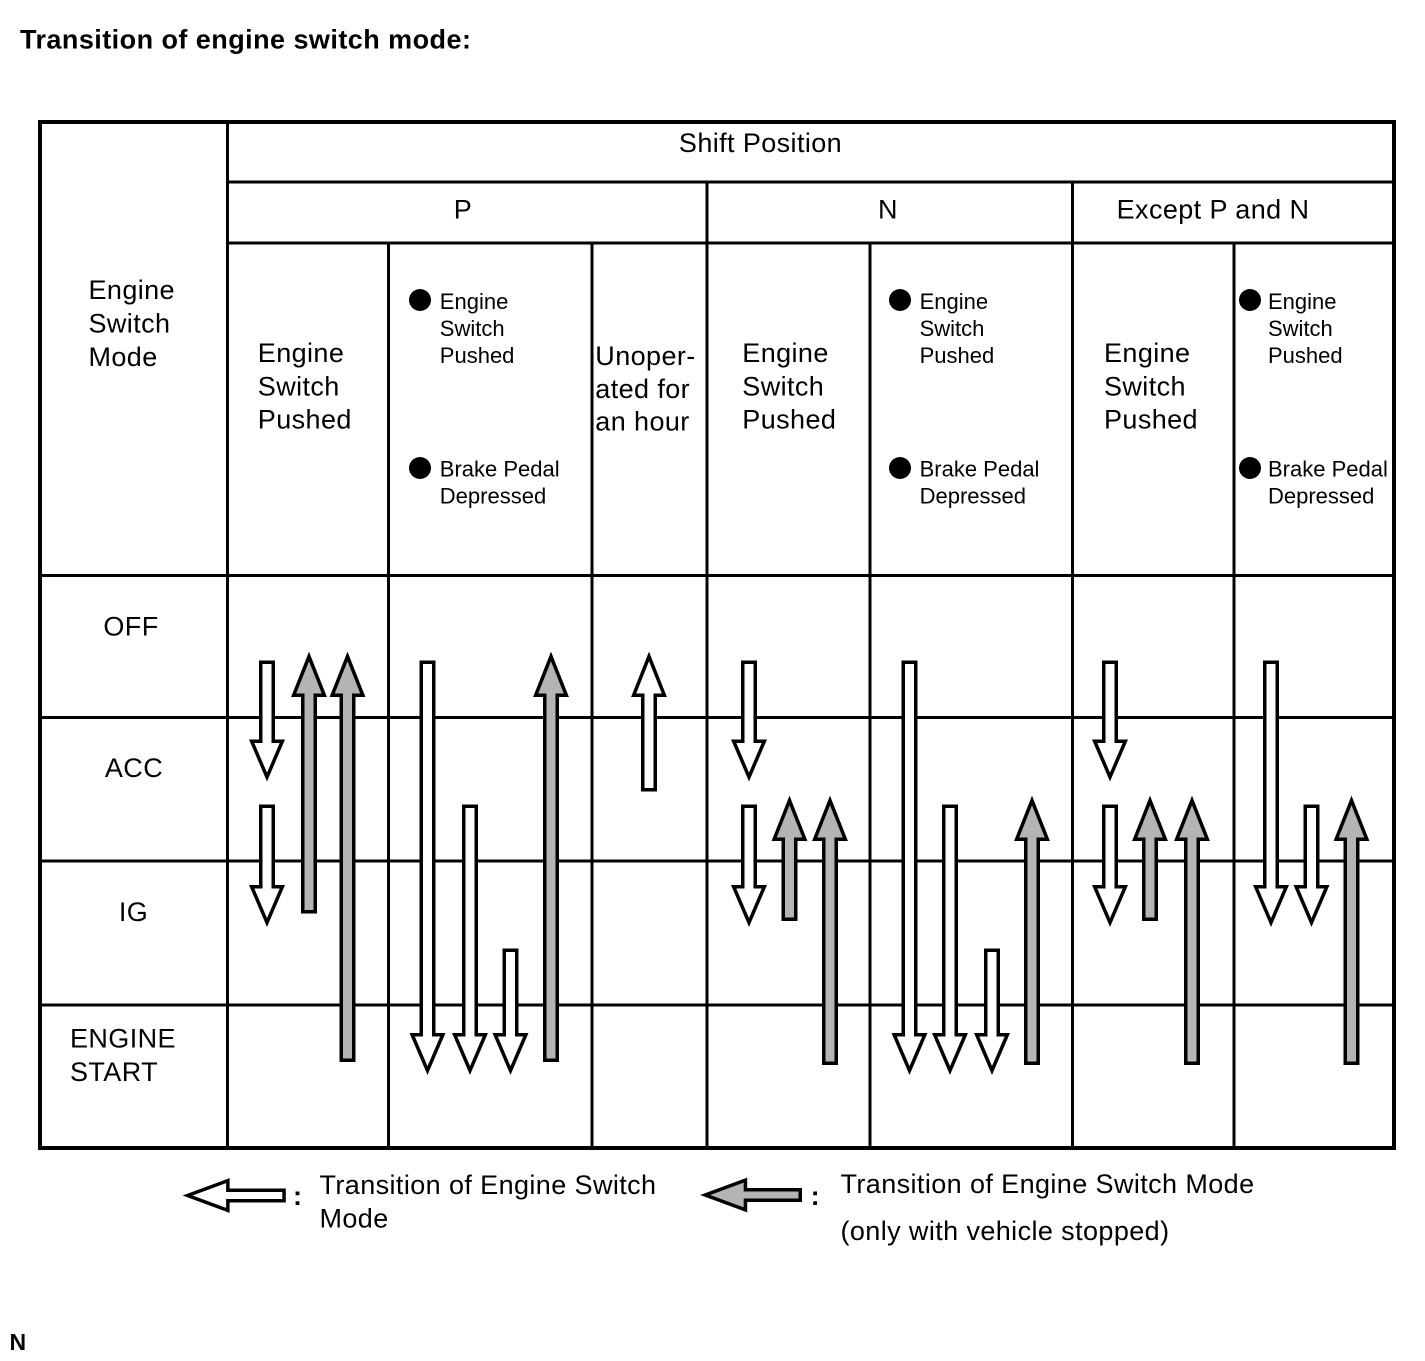 The height and width of the screenshot is (1361, 1425). I want to click on svg-text: an hour, so click(642, 422).